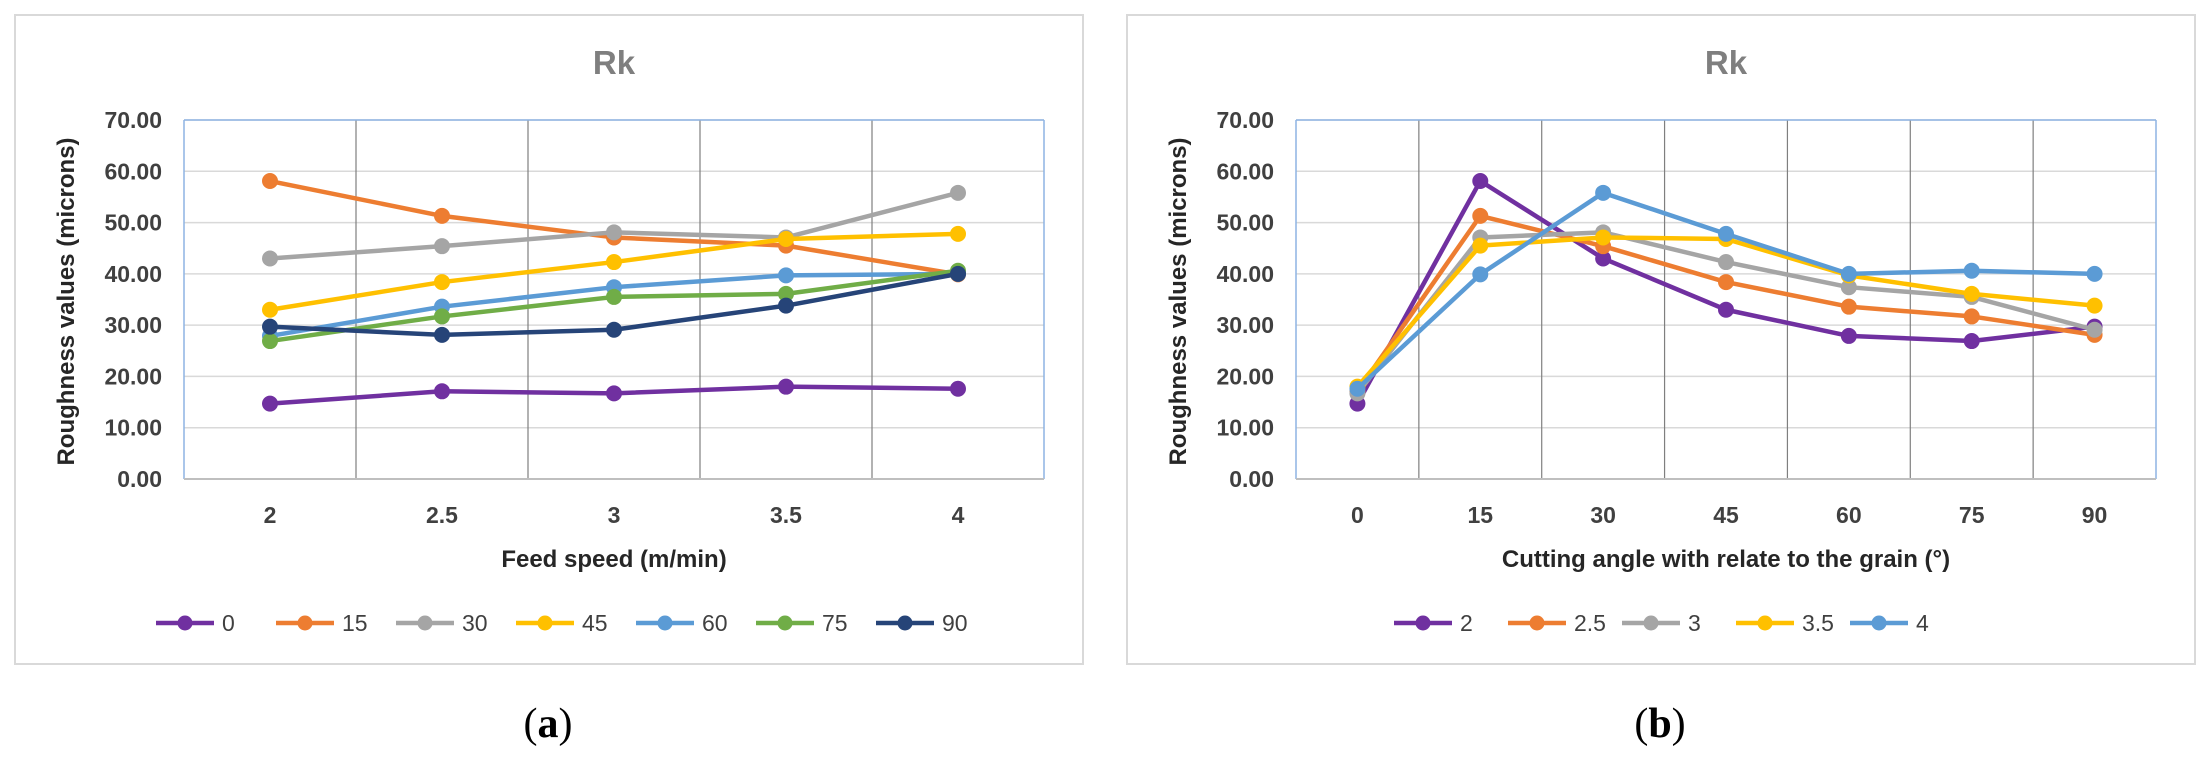  What do you see at coordinates (1848, 306) in the screenshot?
I see `data-point-b-2.5-60` at bounding box center [1848, 306].